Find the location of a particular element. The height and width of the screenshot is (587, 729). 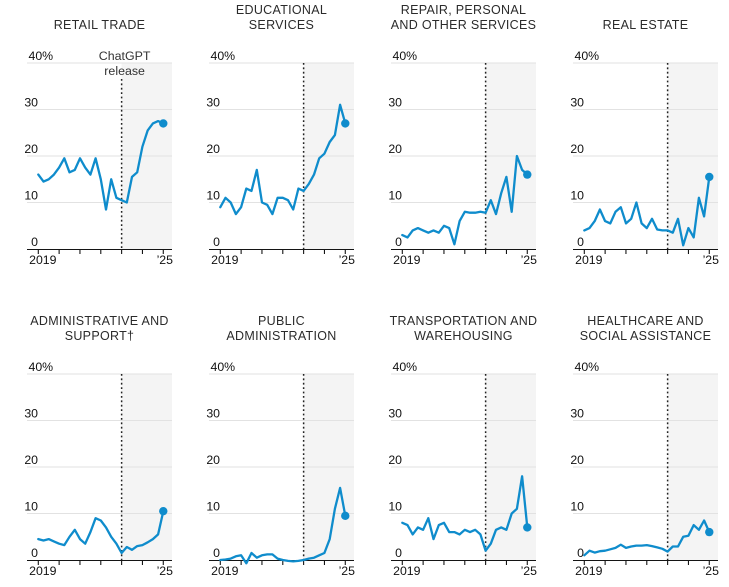

panel-real-estate: REAL ESTATE 0 10 20 30 40% 2019 ’25 is located at coordinates (637, 144).